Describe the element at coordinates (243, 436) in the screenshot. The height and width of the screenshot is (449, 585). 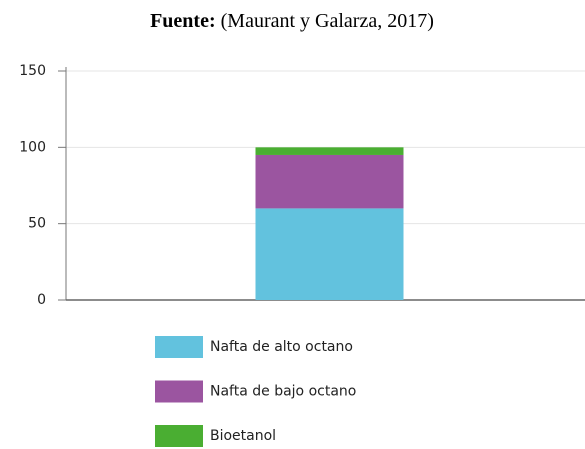
I see `legend-label: Bioetanol` at that location.